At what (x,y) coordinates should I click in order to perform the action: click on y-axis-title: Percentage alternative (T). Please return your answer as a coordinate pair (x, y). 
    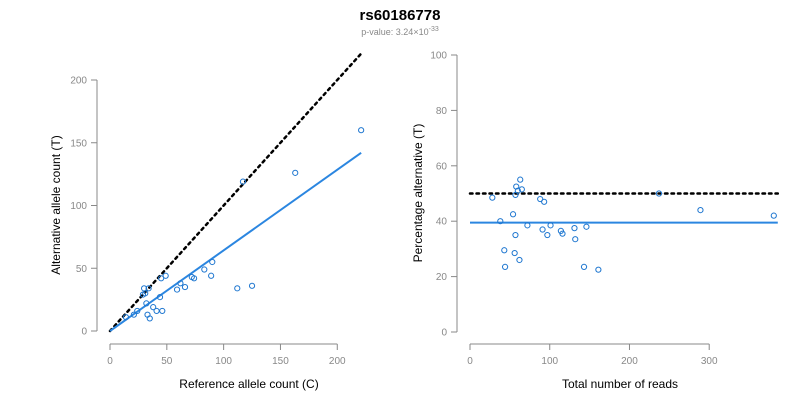
    Looking at the image, I should click on (418, 193).